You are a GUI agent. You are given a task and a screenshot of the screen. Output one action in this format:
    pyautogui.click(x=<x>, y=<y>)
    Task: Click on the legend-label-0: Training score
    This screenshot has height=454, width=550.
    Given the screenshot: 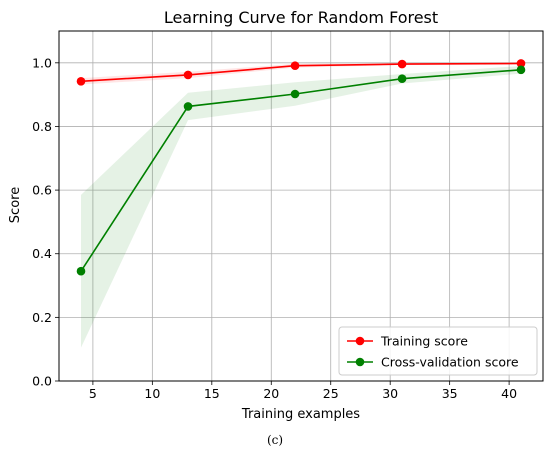 What is the action you would take?
    pyautogui.click(x=424, y=341)
    